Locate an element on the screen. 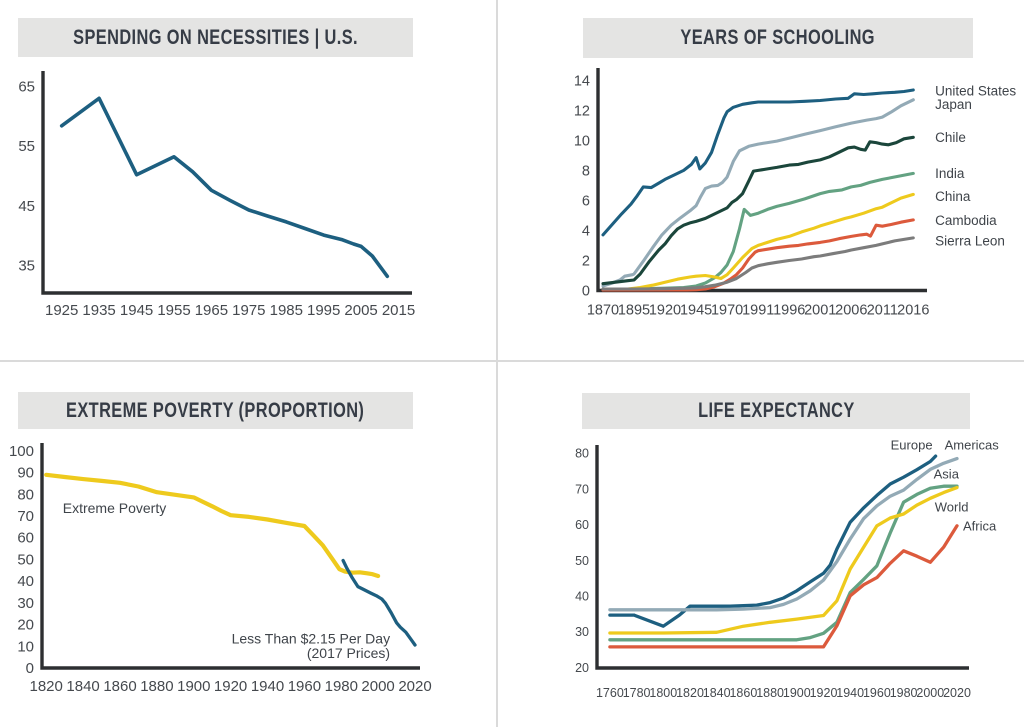  x-tick-label: 2020 is located at coordinates (414, 686).